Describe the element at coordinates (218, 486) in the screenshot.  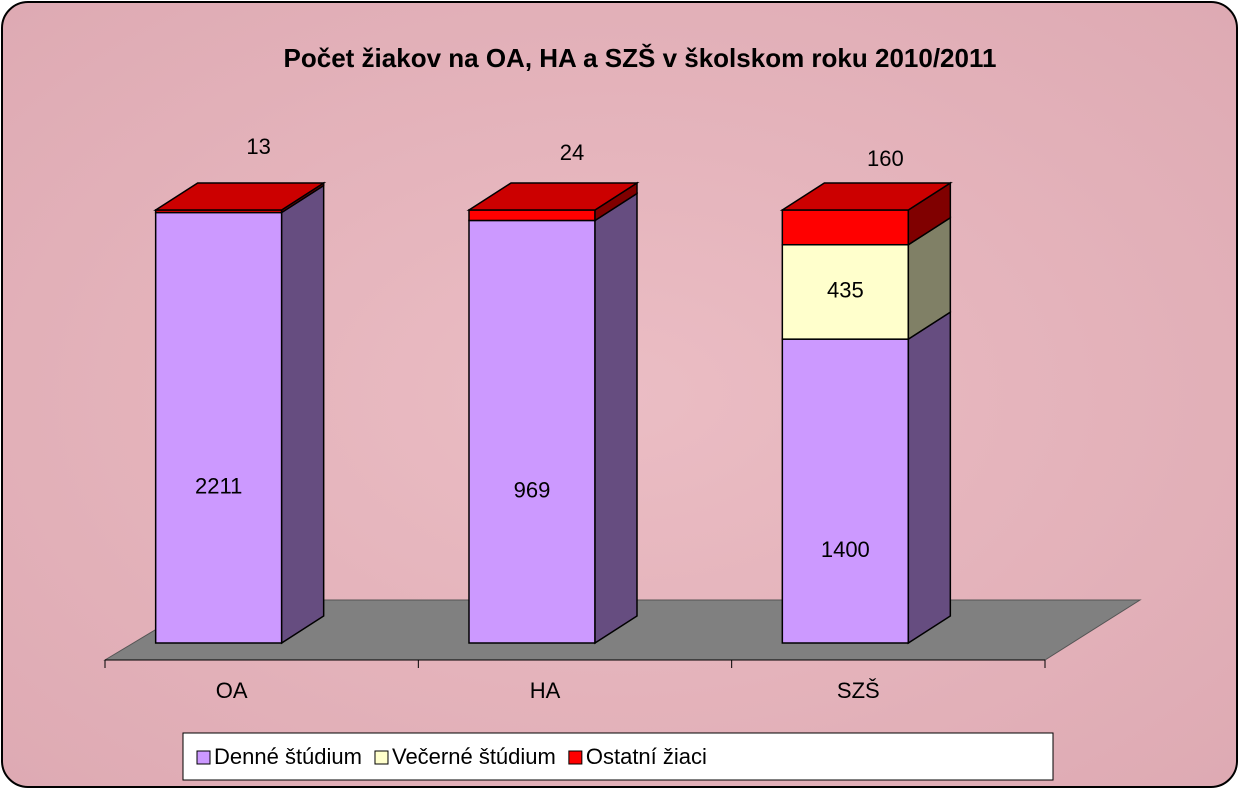
I see `data-label: 2211` at that location.